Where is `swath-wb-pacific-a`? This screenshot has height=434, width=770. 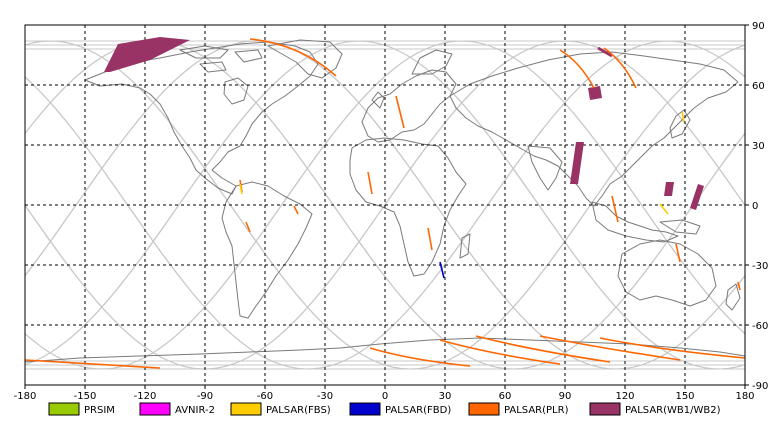
swath-wb-pacific-a is located at coordinates (669, 189).